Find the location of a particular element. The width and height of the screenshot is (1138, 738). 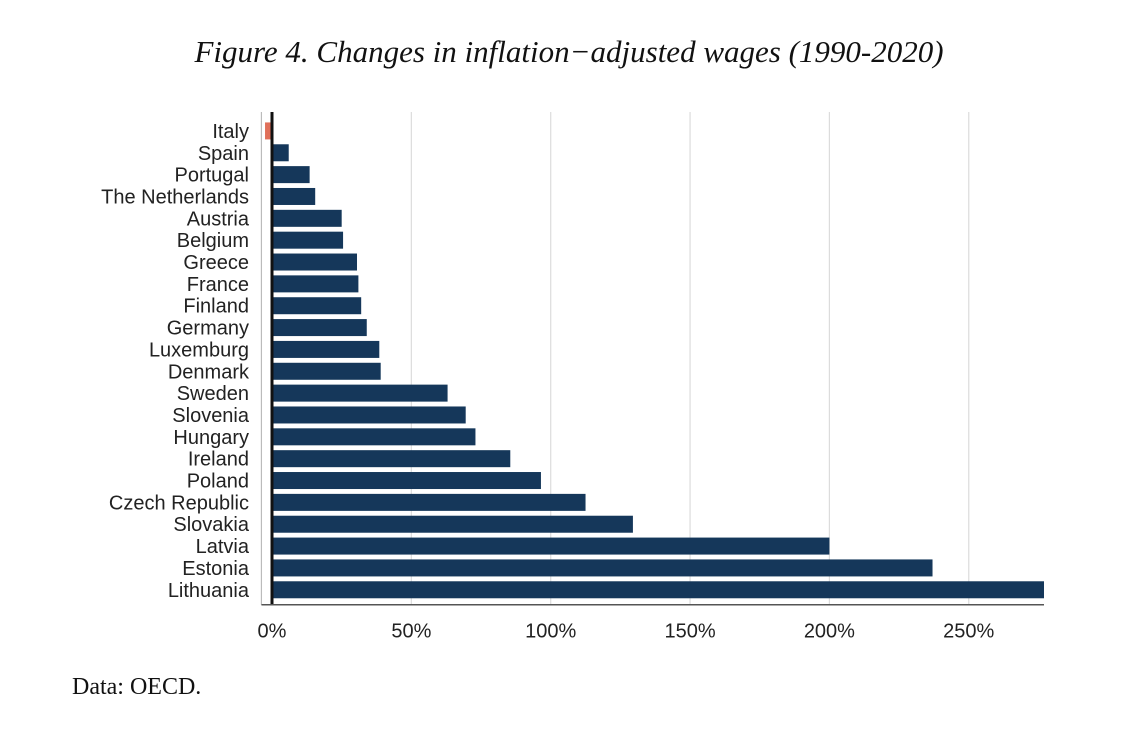

bar-luxemburg is located at coordinates (326, 349).